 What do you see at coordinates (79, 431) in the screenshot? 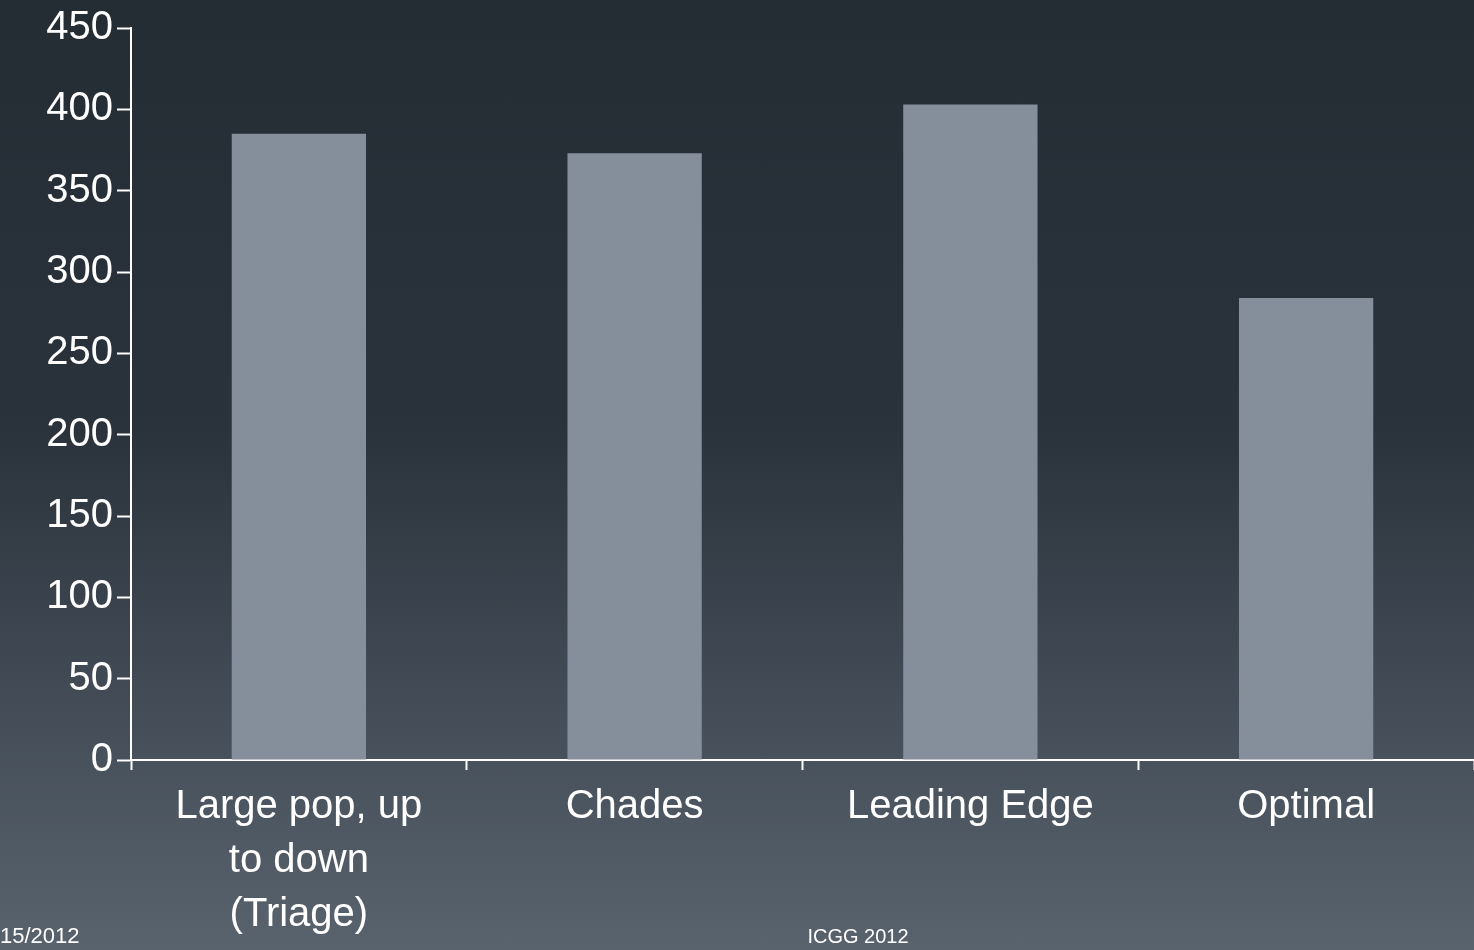
I see `y-tick-label: 200` at bounding box center [79, 431].